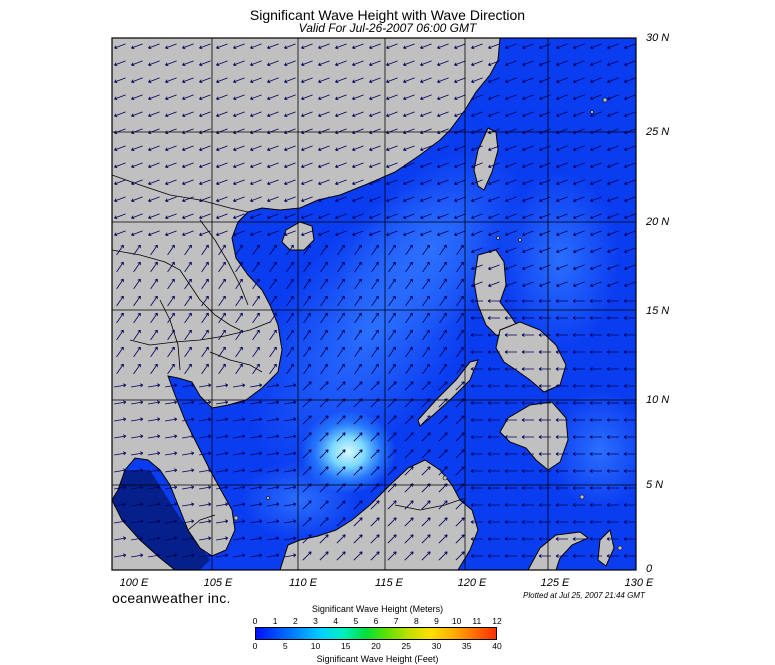 The image size is (775, 665). I want to click on plotted-timestamp: Plotted at Jul 25, 2007 21:44 GMT, so click(584, 595).